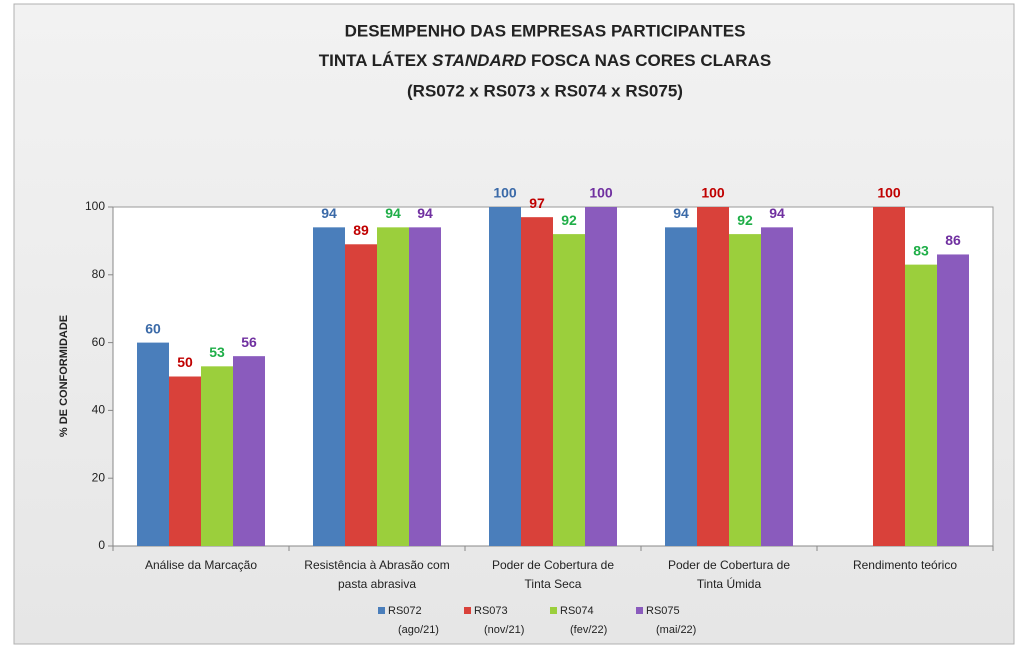 The height and width of the screenshot is (646, 1034). I want to click on y-tick-label: 20, so click(99, 477).